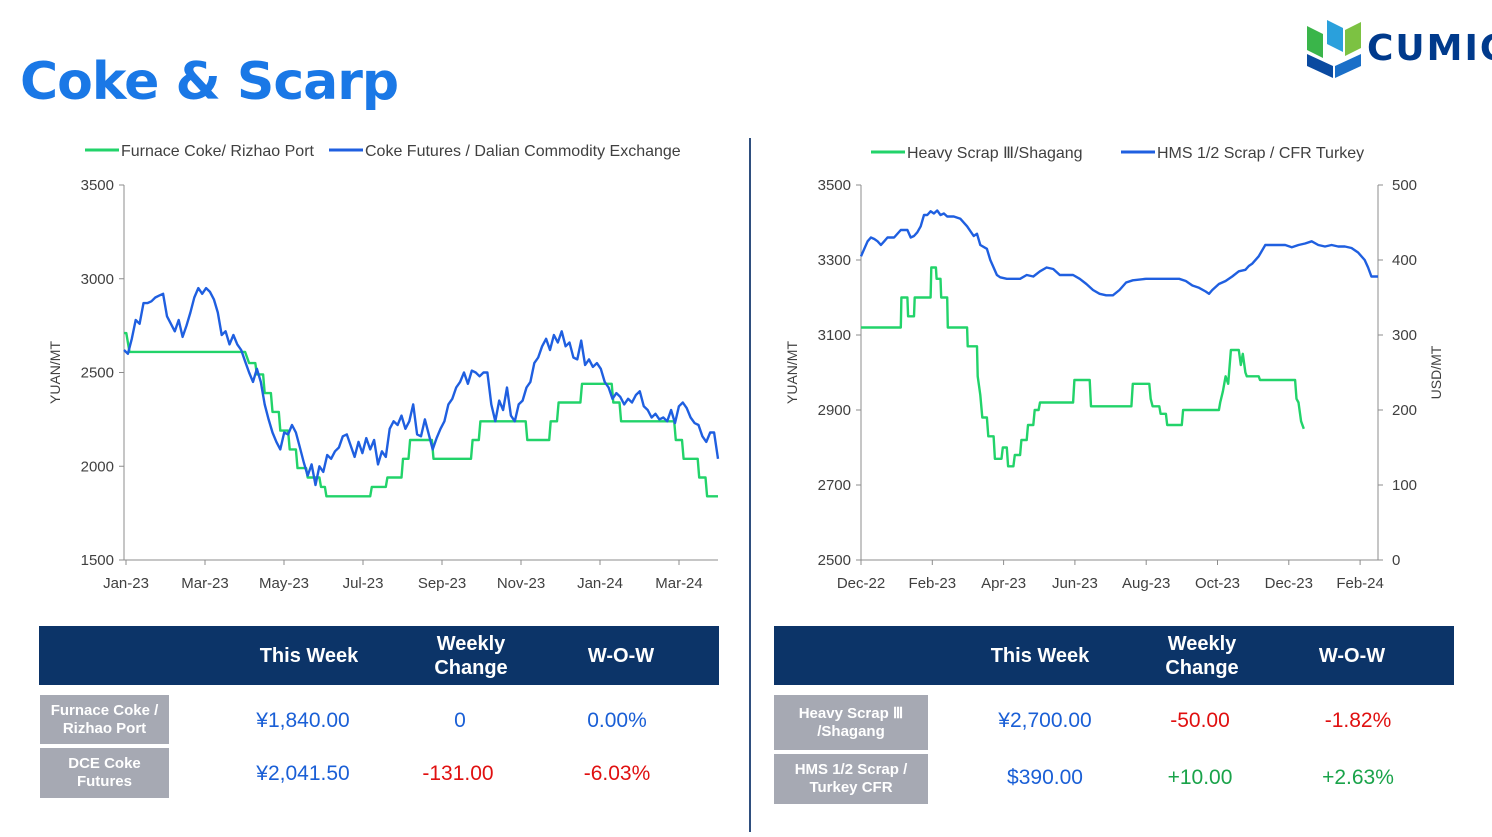 The height and width of the screenshot is (837, 1492). Describe the element at coordinates (861, 583) in the screenshot. I see `x-tick-label: Dec-22` at that location.